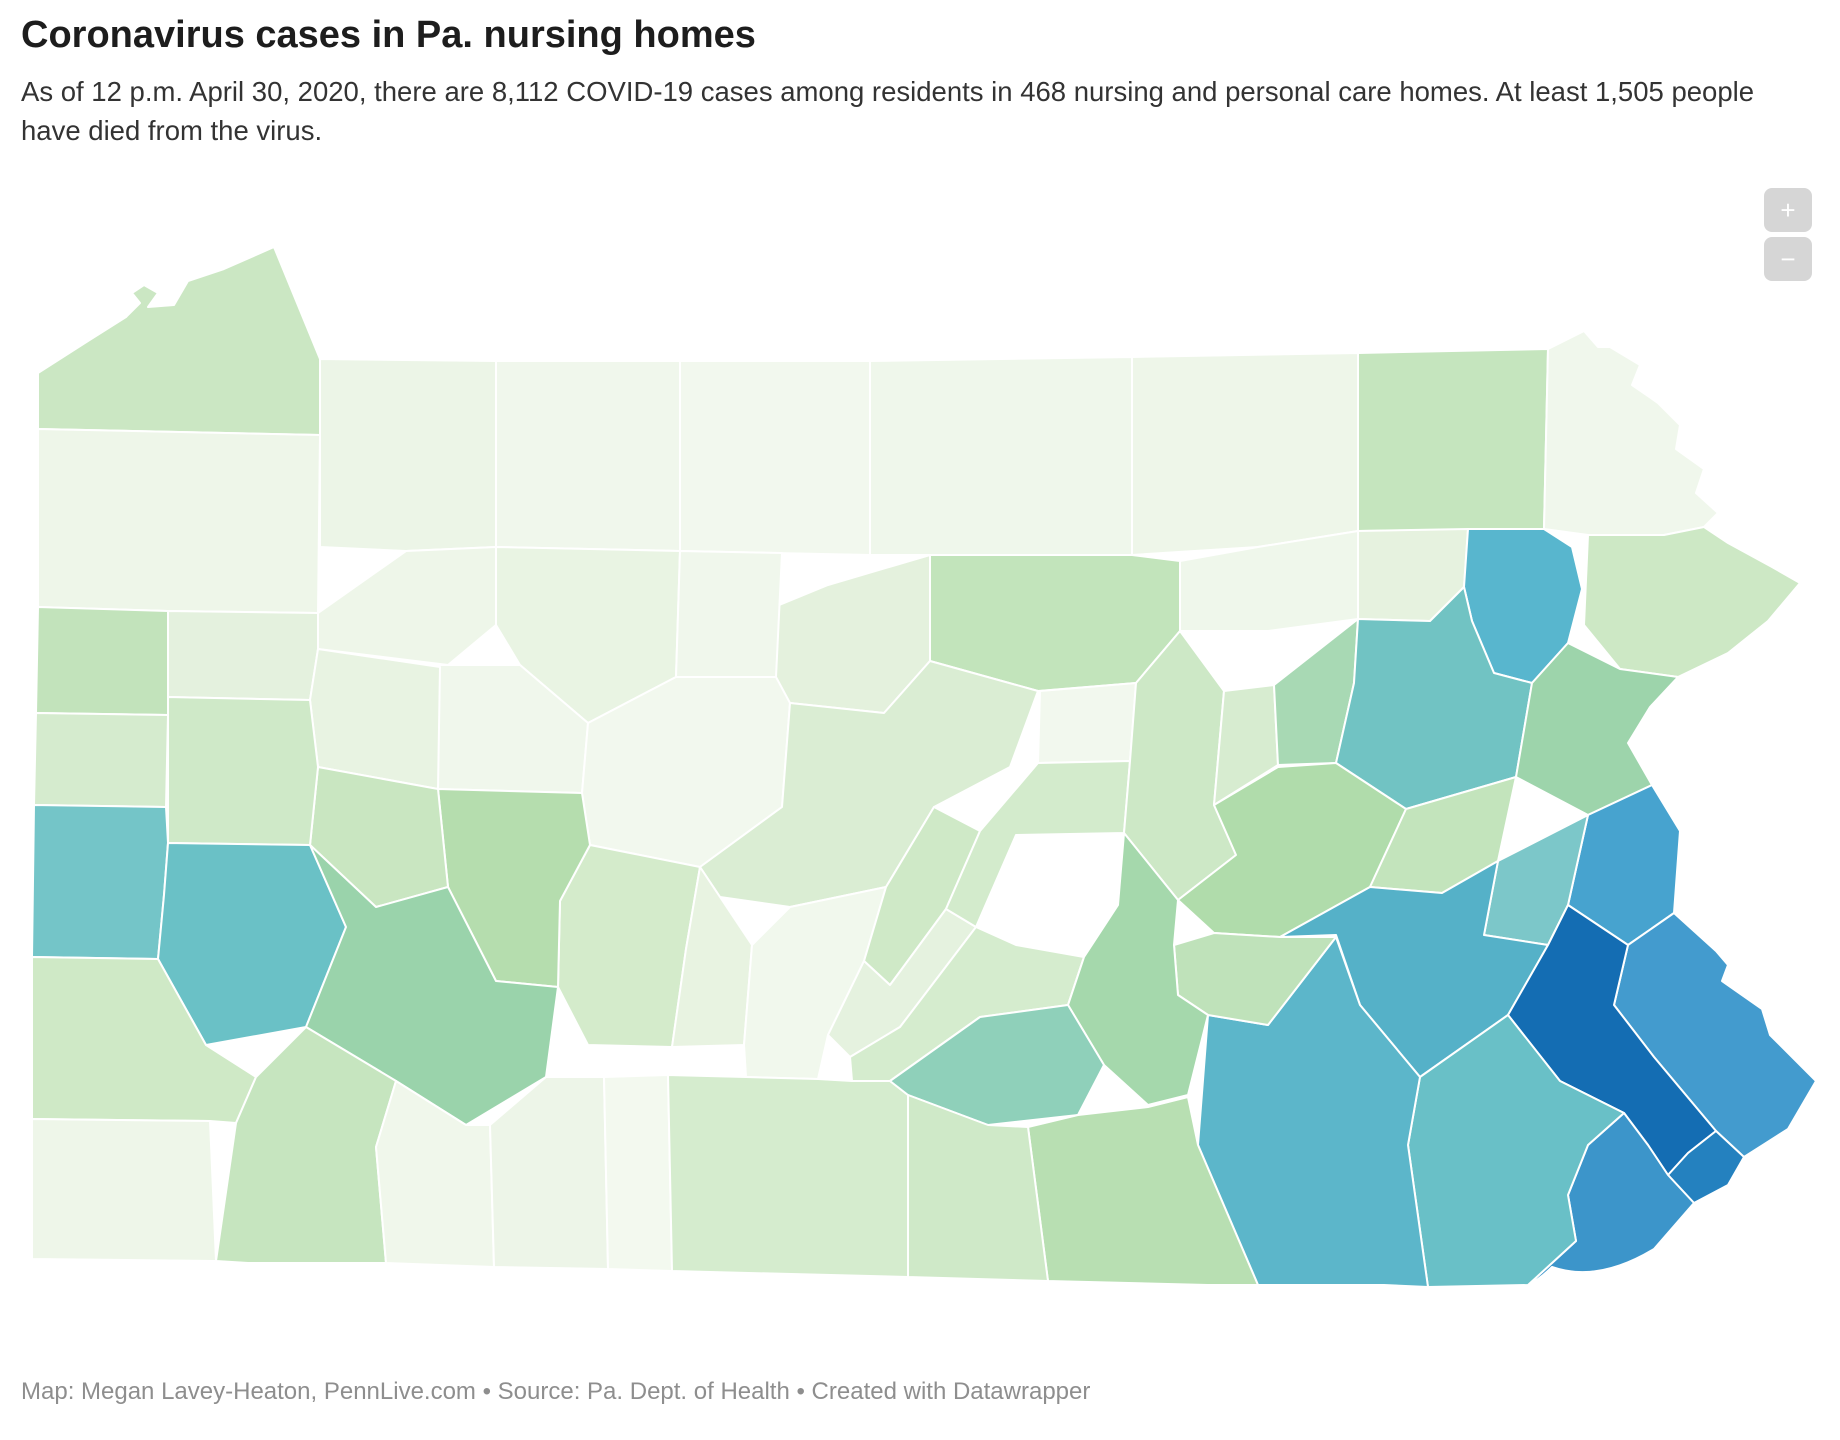 The width and height of the screenshot is (1840, 1440). I want to click on map-zoom-controls: + −, so click(1788, 234).